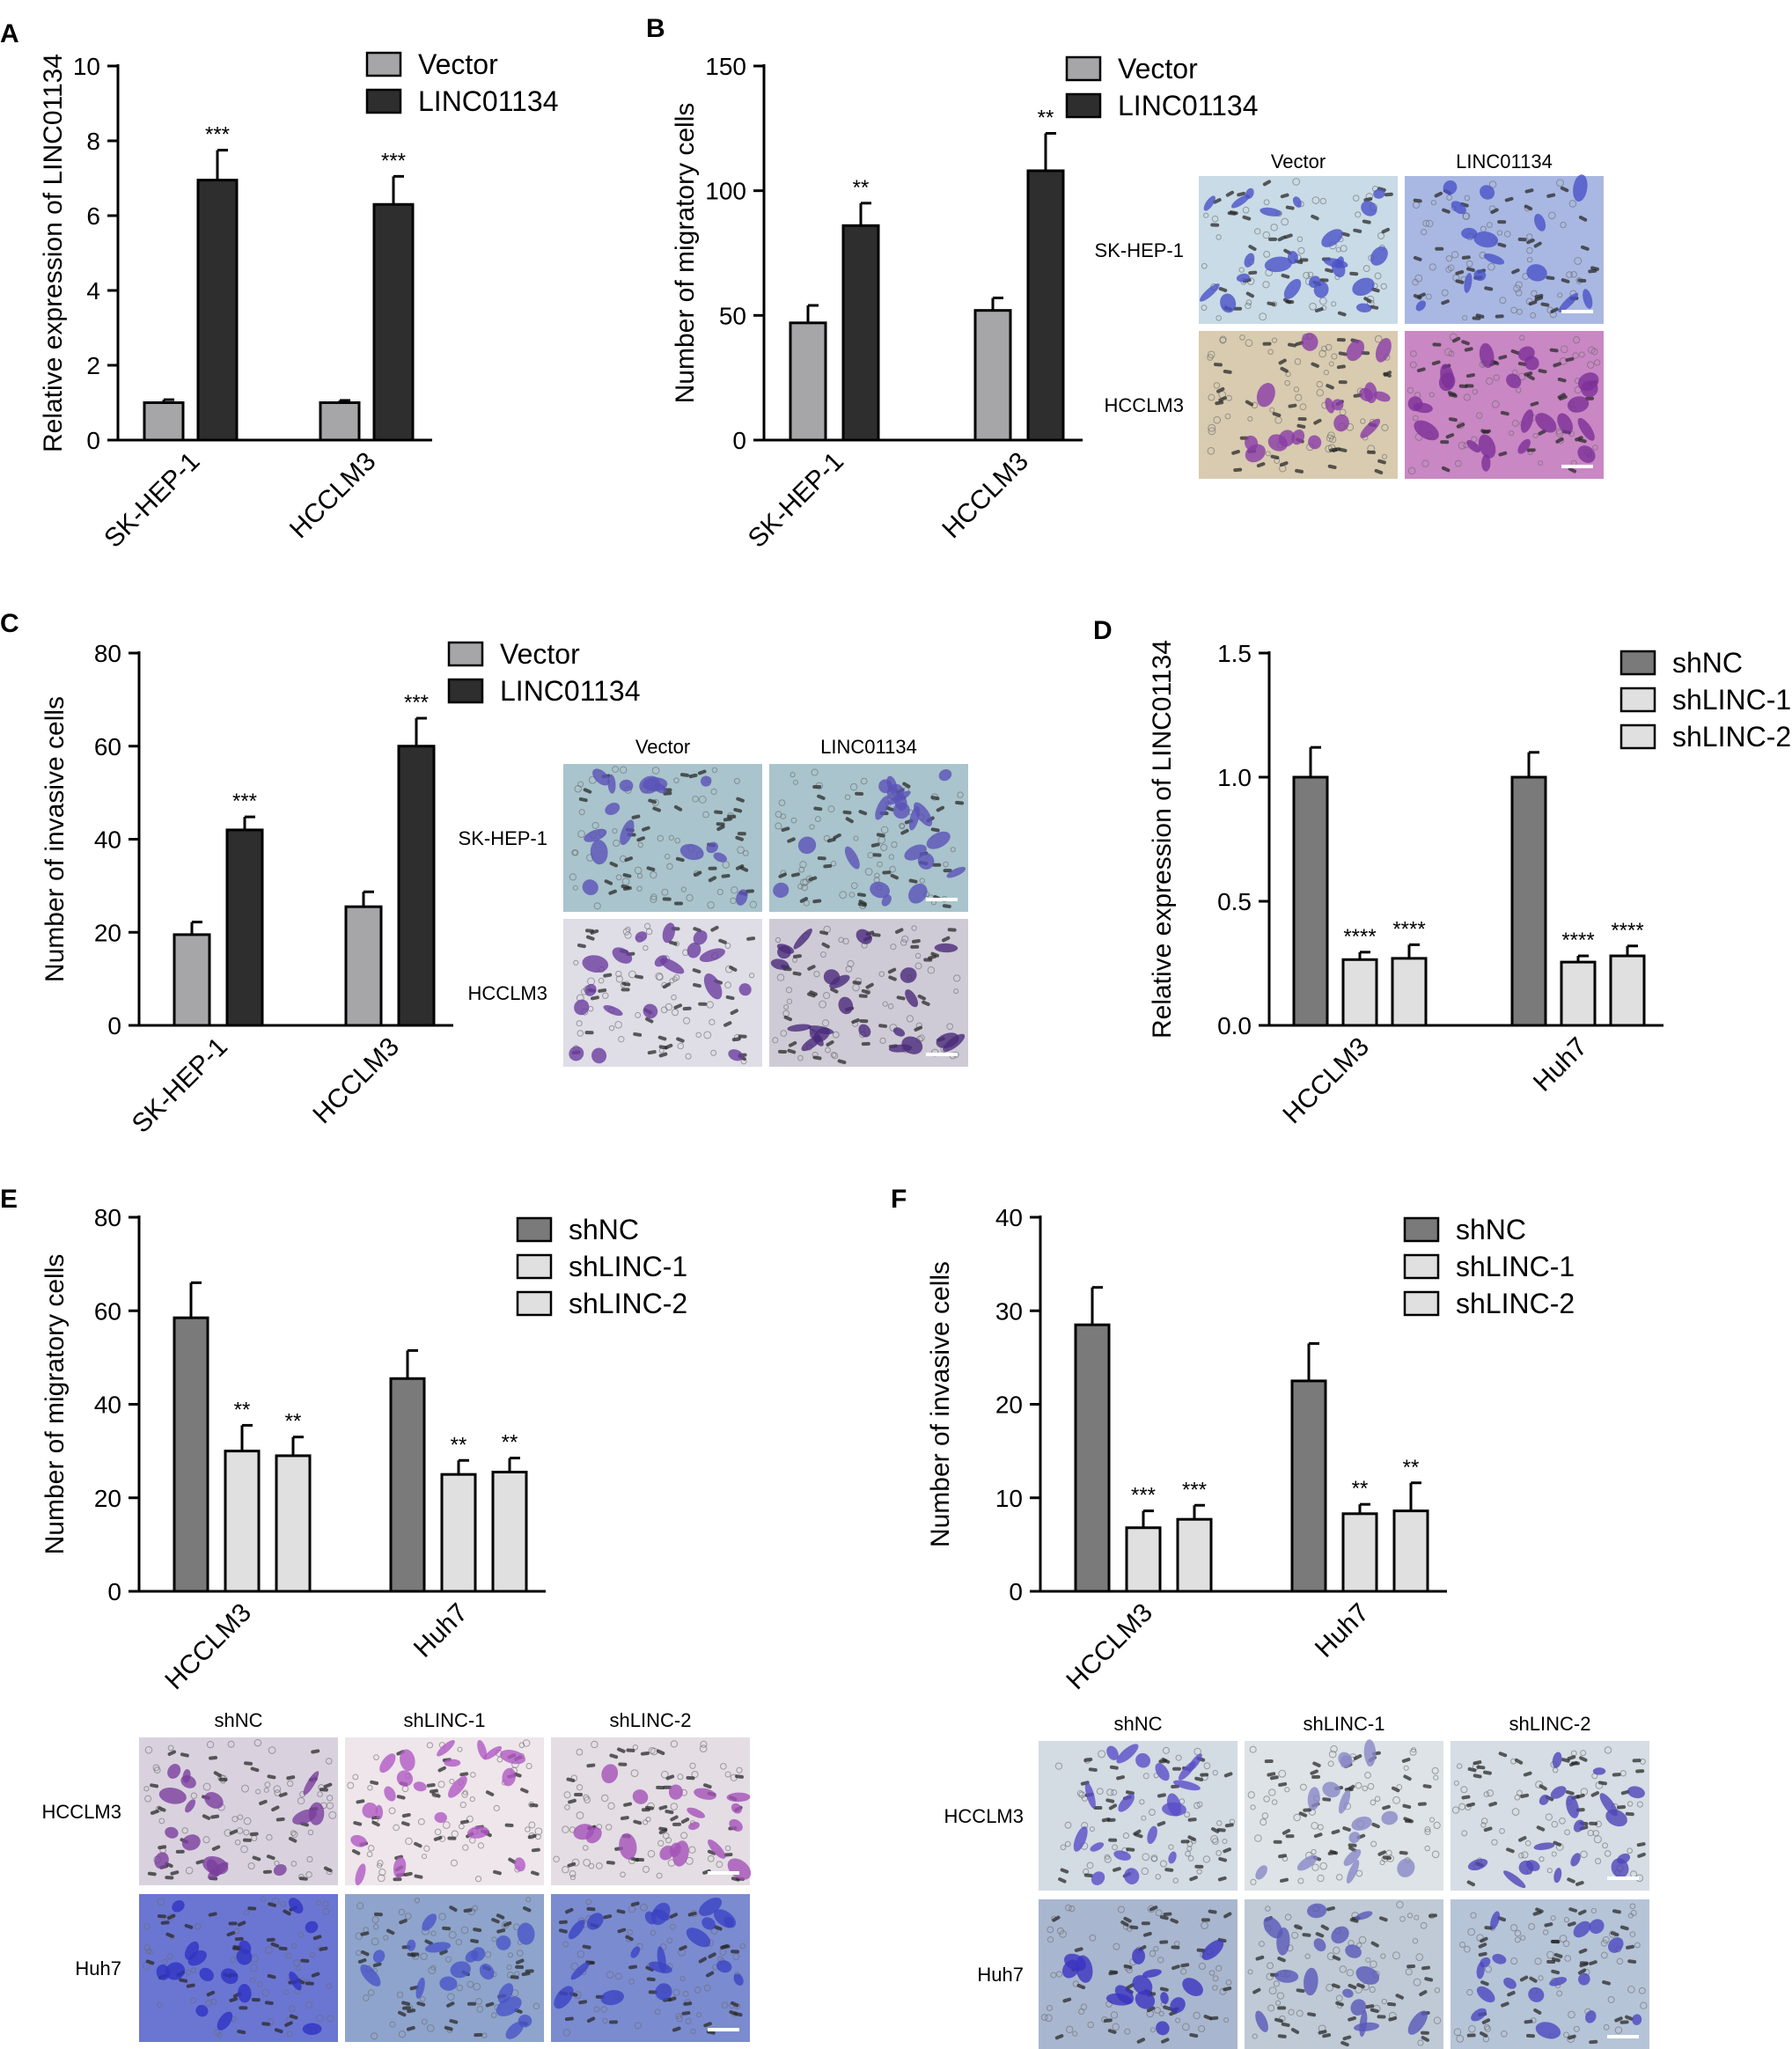  Describe the element at coordinates (107, 653) in the screenshot. I see `y-tick-label: 80` at that location.